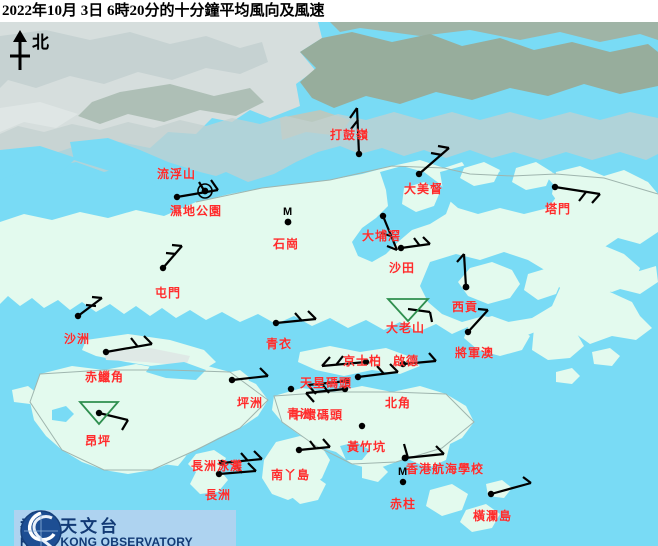 This screenshot has height=546, width=658. What do you see at coordinates (317, 415) in the screenshot?
I see `station-label: 中環碼頭` at bounding box center [317, 415].